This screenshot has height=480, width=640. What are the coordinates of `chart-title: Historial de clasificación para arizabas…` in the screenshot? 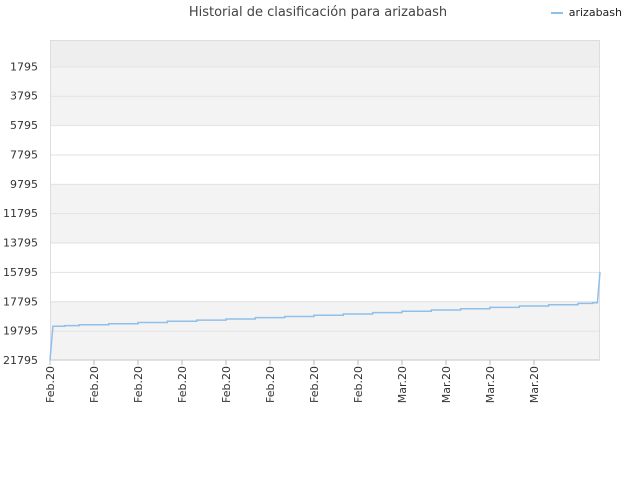 It's located at (318, 12).